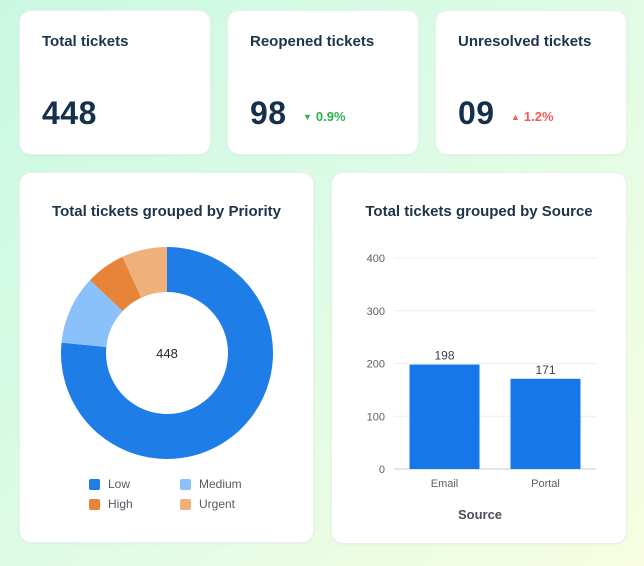 The width and height of the screenshot is (644, 566). I want to click on bar-data-label: 198, so click(444, 356).